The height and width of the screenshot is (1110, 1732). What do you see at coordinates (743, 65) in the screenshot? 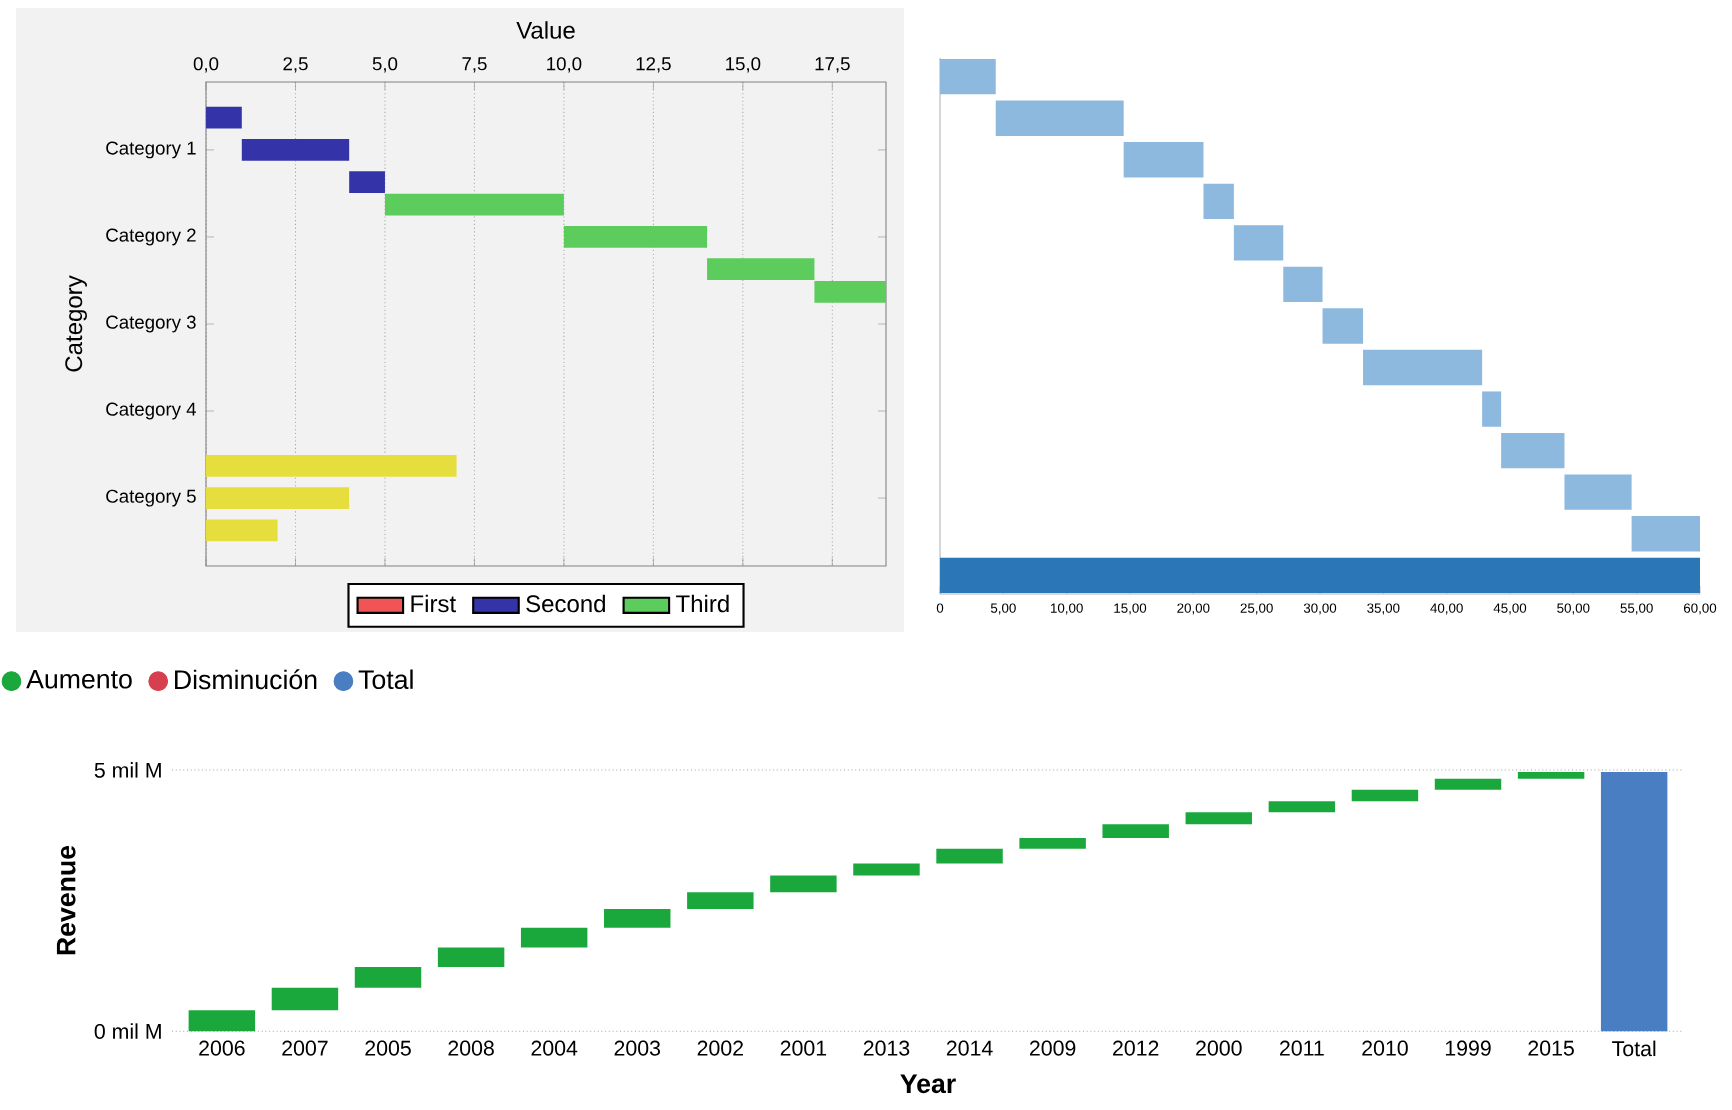
I see `x-tick-label: 15,0` at bounding box center [743, 65].